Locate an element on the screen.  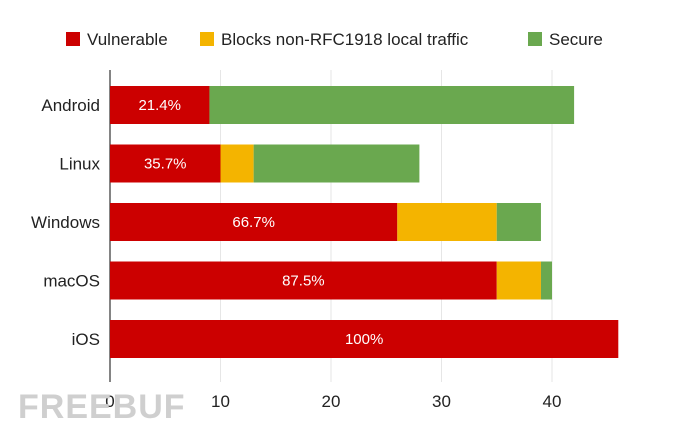
x-tick-label-40: 40 is located at coordinates (552, 401).